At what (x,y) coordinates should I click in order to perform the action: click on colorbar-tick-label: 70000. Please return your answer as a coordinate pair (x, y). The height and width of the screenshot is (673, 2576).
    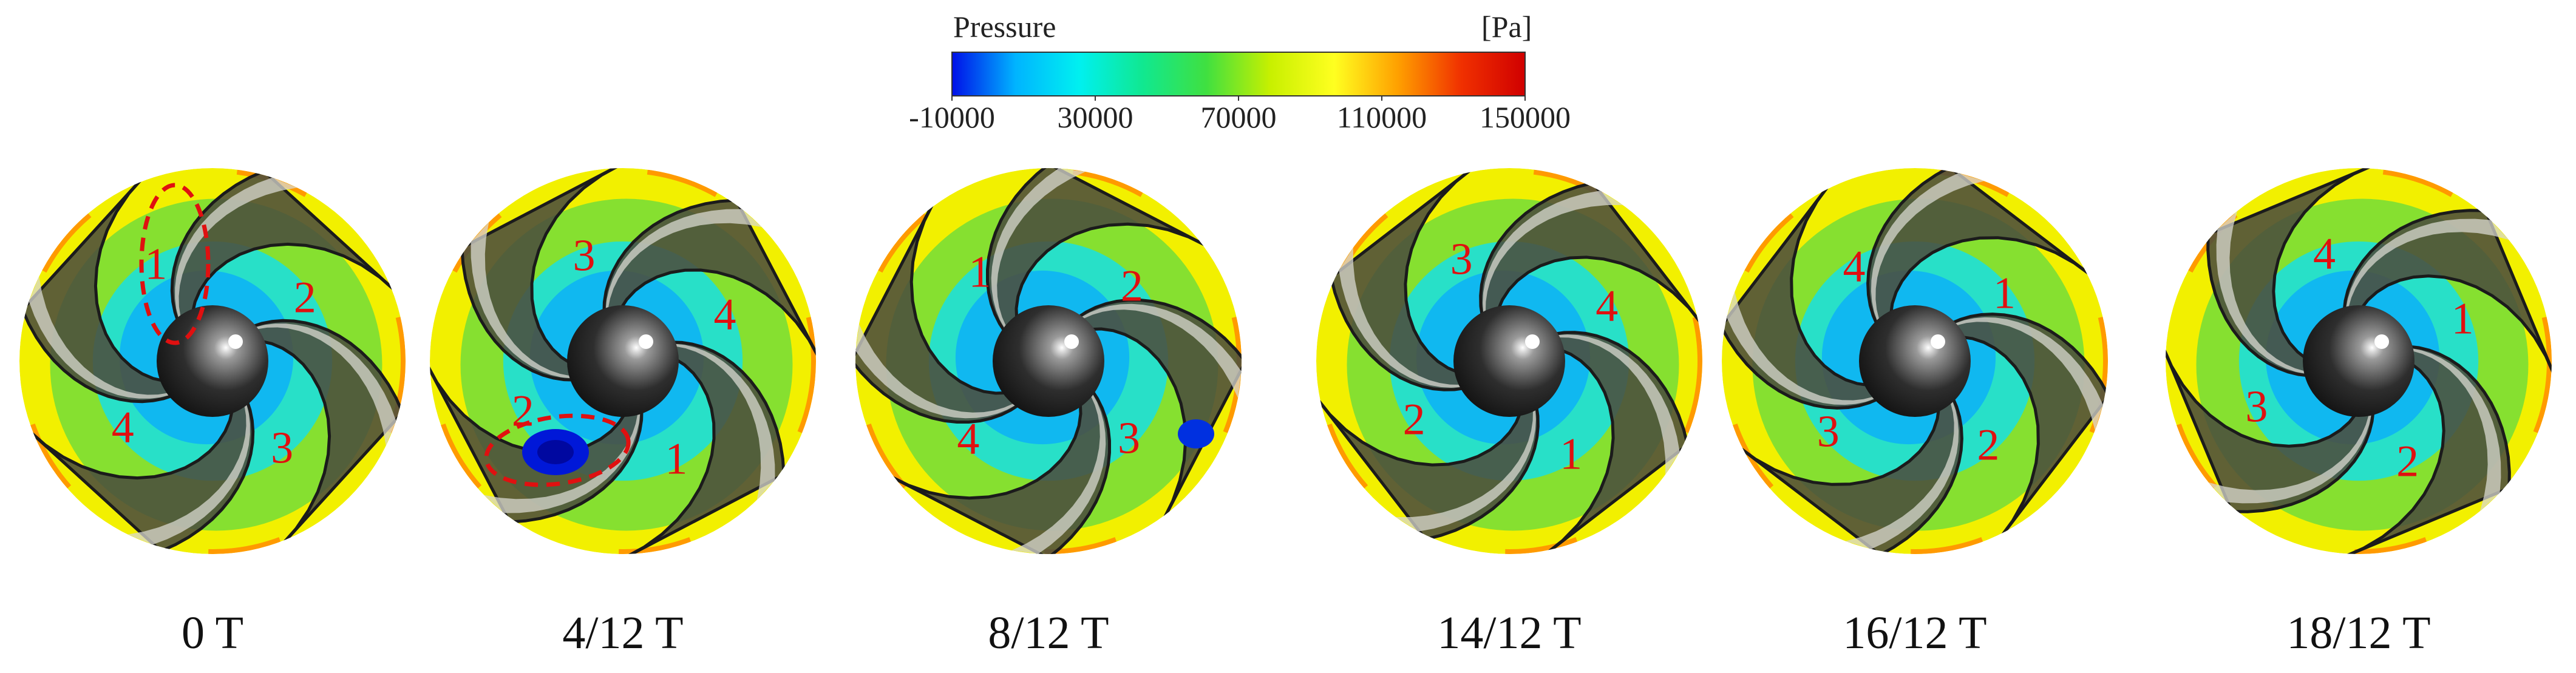
    Looking at the image, I should click on (1238, 117).